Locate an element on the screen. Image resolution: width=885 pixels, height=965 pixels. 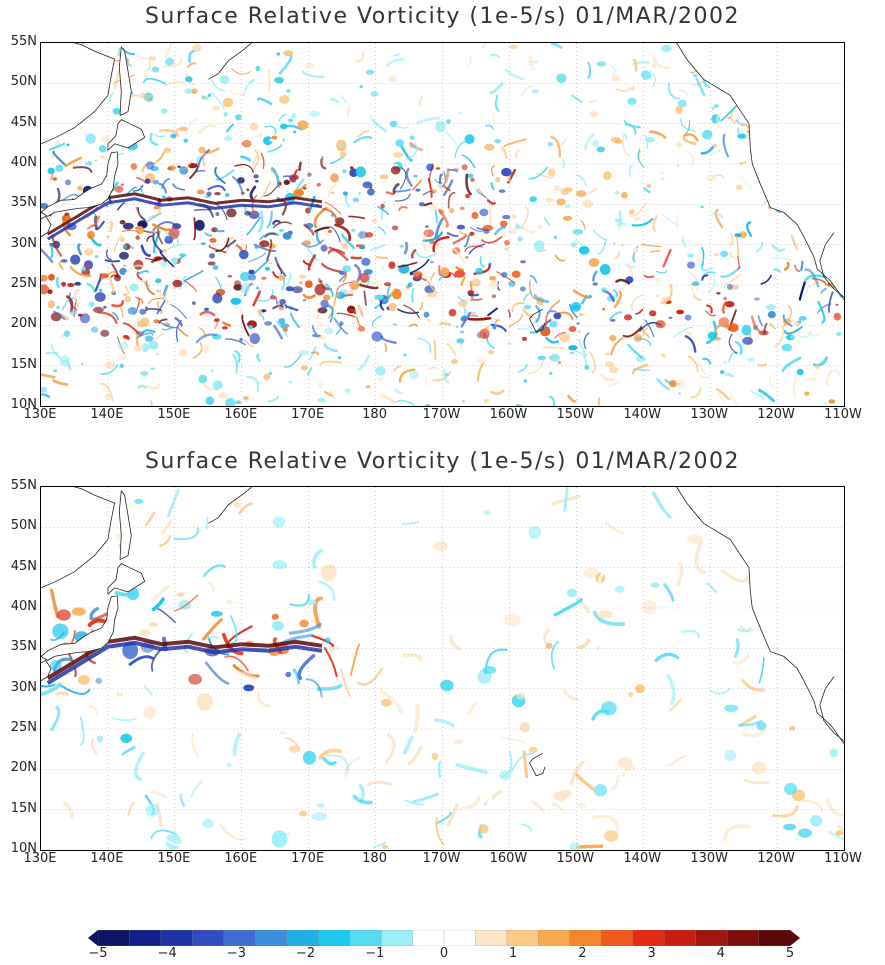
lat-tick-label: 55N is located at coordinates (23, 485).